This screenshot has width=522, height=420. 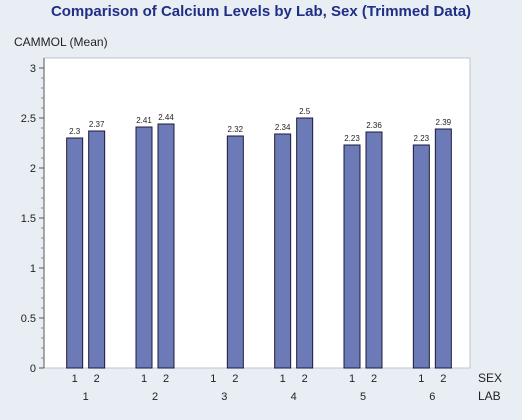 I want to click on bar-value-label: 2.32, so click(x=236, y=129).